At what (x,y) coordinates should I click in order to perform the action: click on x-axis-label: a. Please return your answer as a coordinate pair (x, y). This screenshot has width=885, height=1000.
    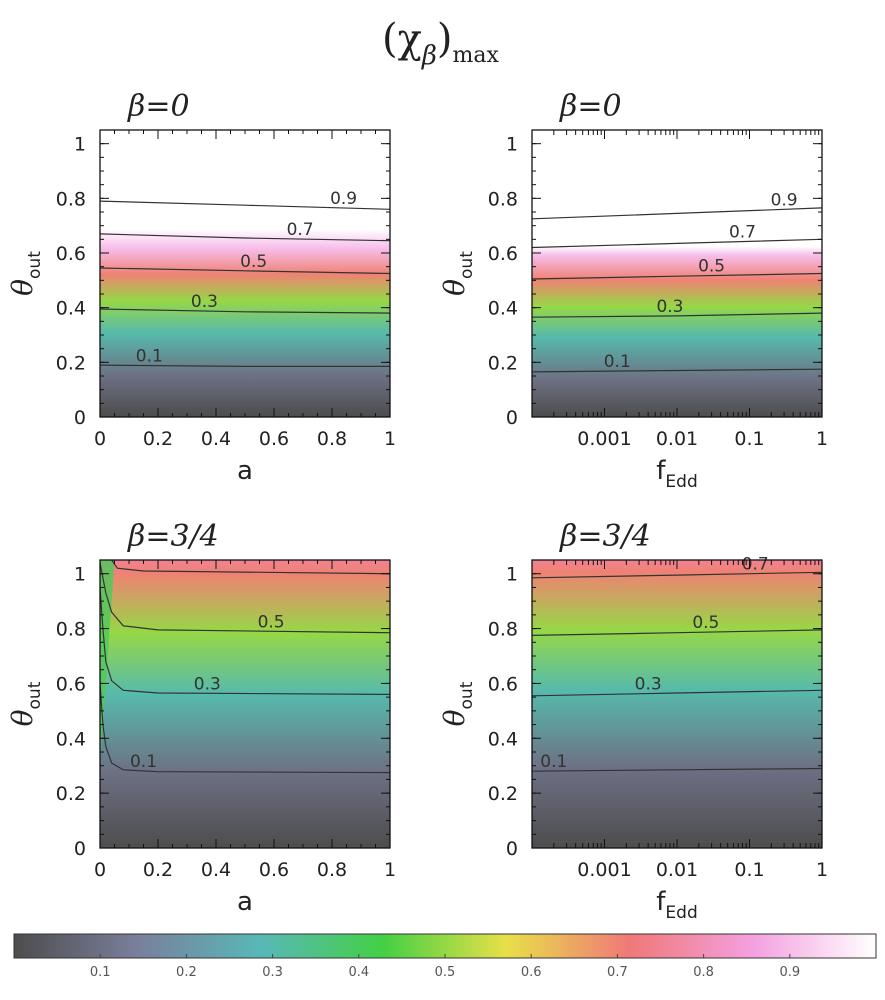
    Looking at the image, I should click on (245, 902).